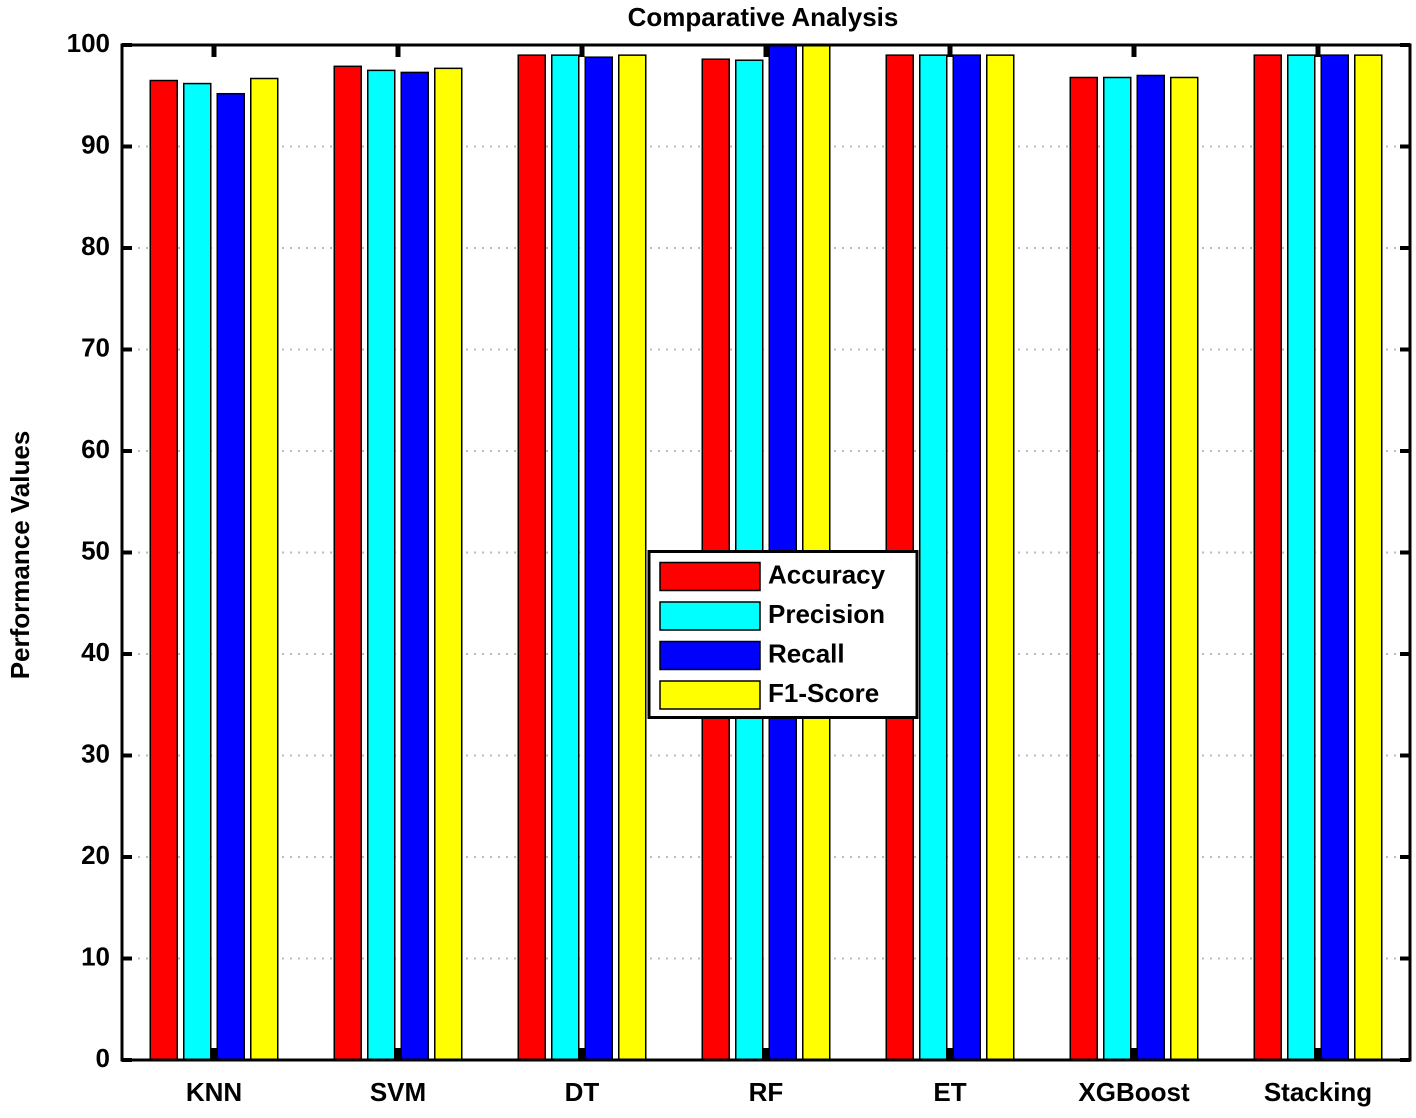 The height and width of the screenshot is (1118, 1416). Describe the element at coordinates (88, 43) in the screenshot. I see `y-tick-label: 100` at that location.